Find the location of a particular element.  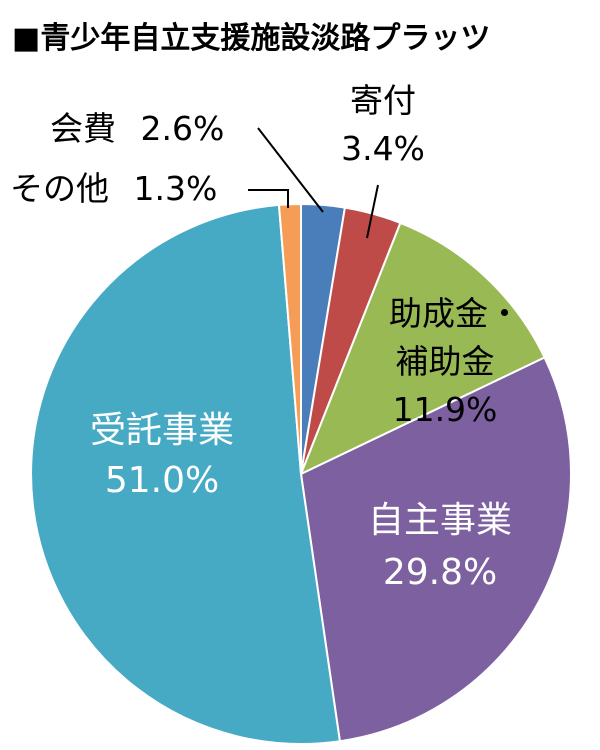

label-jutaku-value: 51.0% is located at coordinates (162, 480).